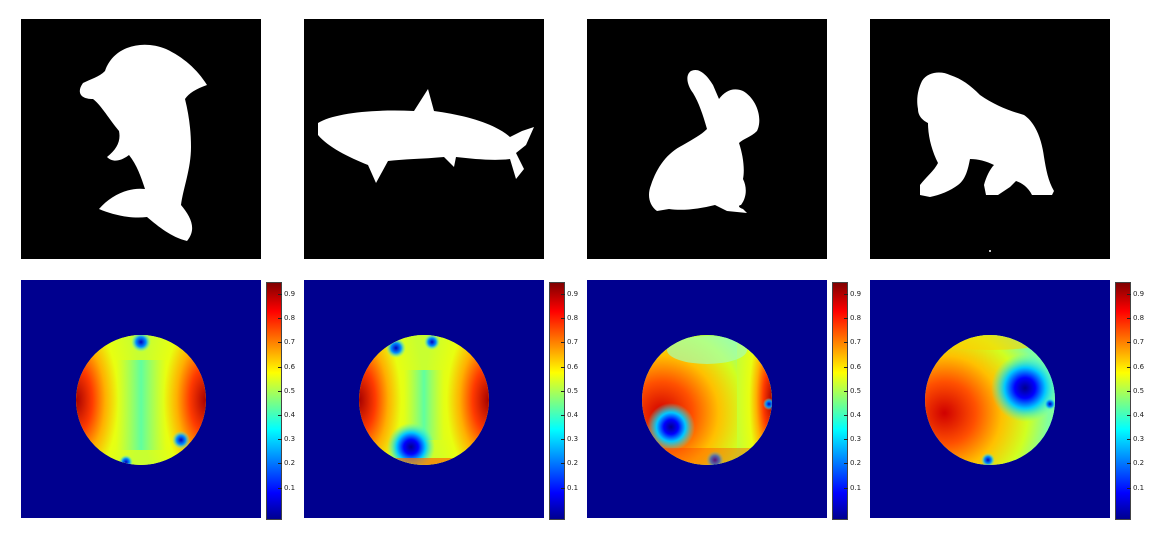  I want to click on silhouette-panel-shark, so click(424, 139).